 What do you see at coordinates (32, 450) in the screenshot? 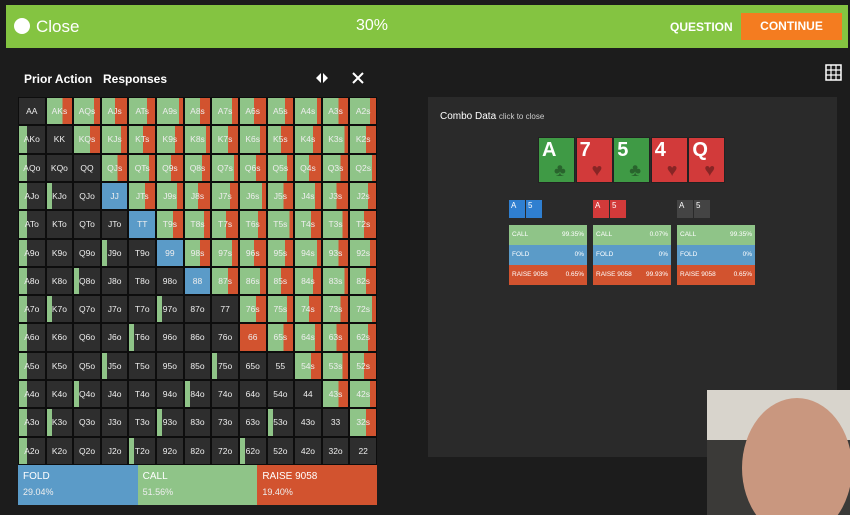
I see `hand-cell: A2o` at bounding box center [32, 450].